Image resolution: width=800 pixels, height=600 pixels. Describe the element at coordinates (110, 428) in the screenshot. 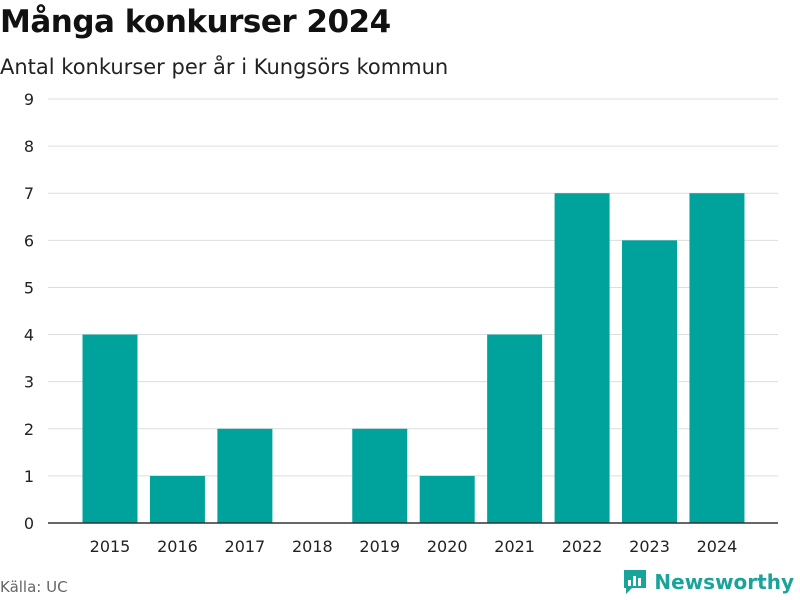

I see `bar-2015` at that location.